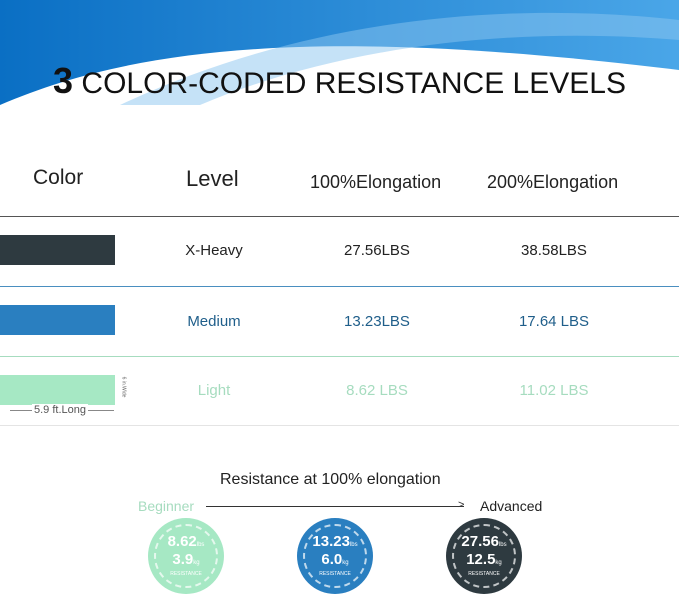 Image resolution: width=679 pixels, height=601 pixels. I want to click on header-100: 100%Elongation, so click(376, 182).